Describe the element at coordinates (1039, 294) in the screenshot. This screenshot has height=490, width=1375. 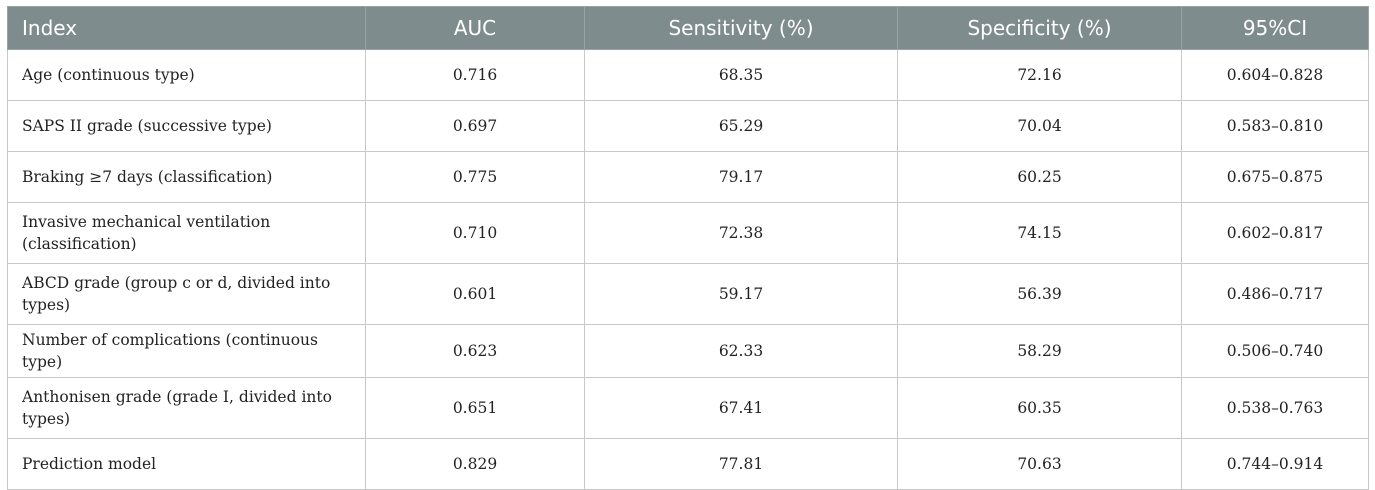
I see `cell-specificity: 56.39` at that location.